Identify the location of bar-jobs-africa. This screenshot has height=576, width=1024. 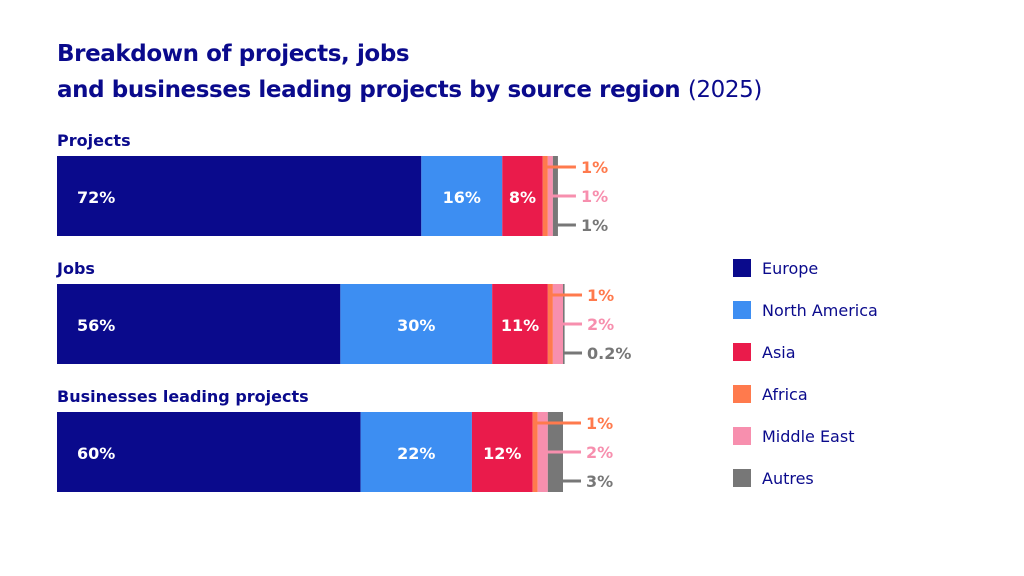
(550, 324).